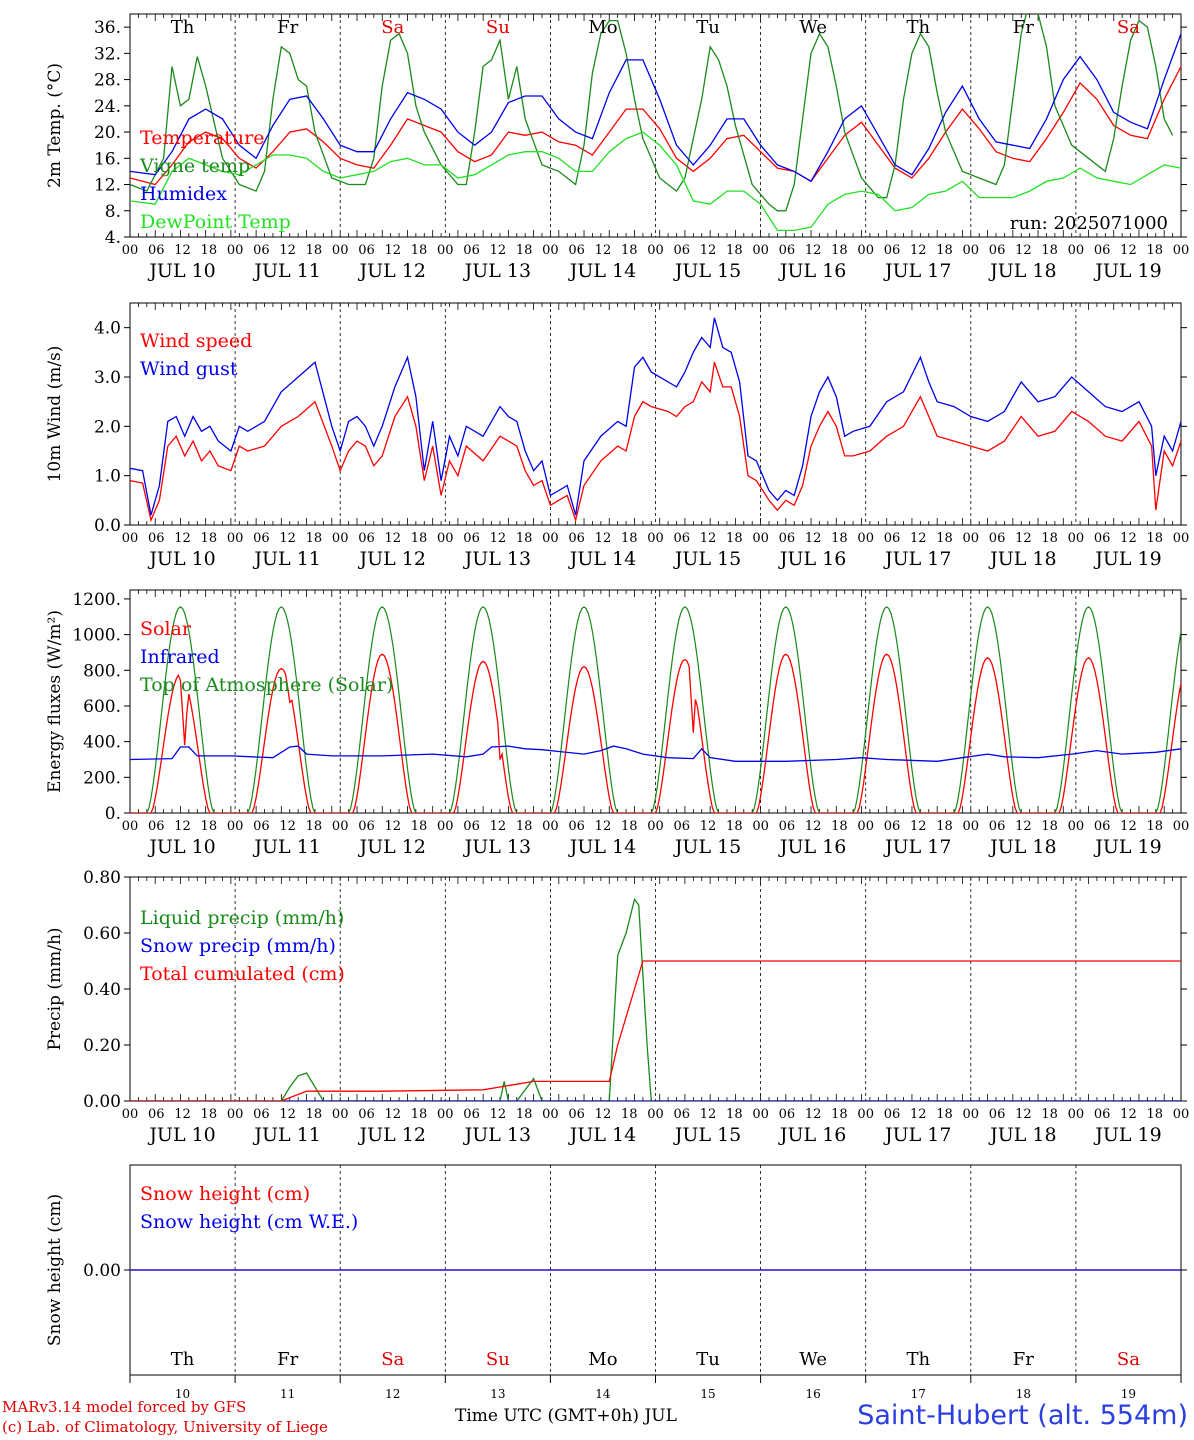 The height and width of the screenshot is (1440, 1194). Describe the element at coordinates (102, 707) in the screenshot. I see `y-tick-label: 600.` at that location.